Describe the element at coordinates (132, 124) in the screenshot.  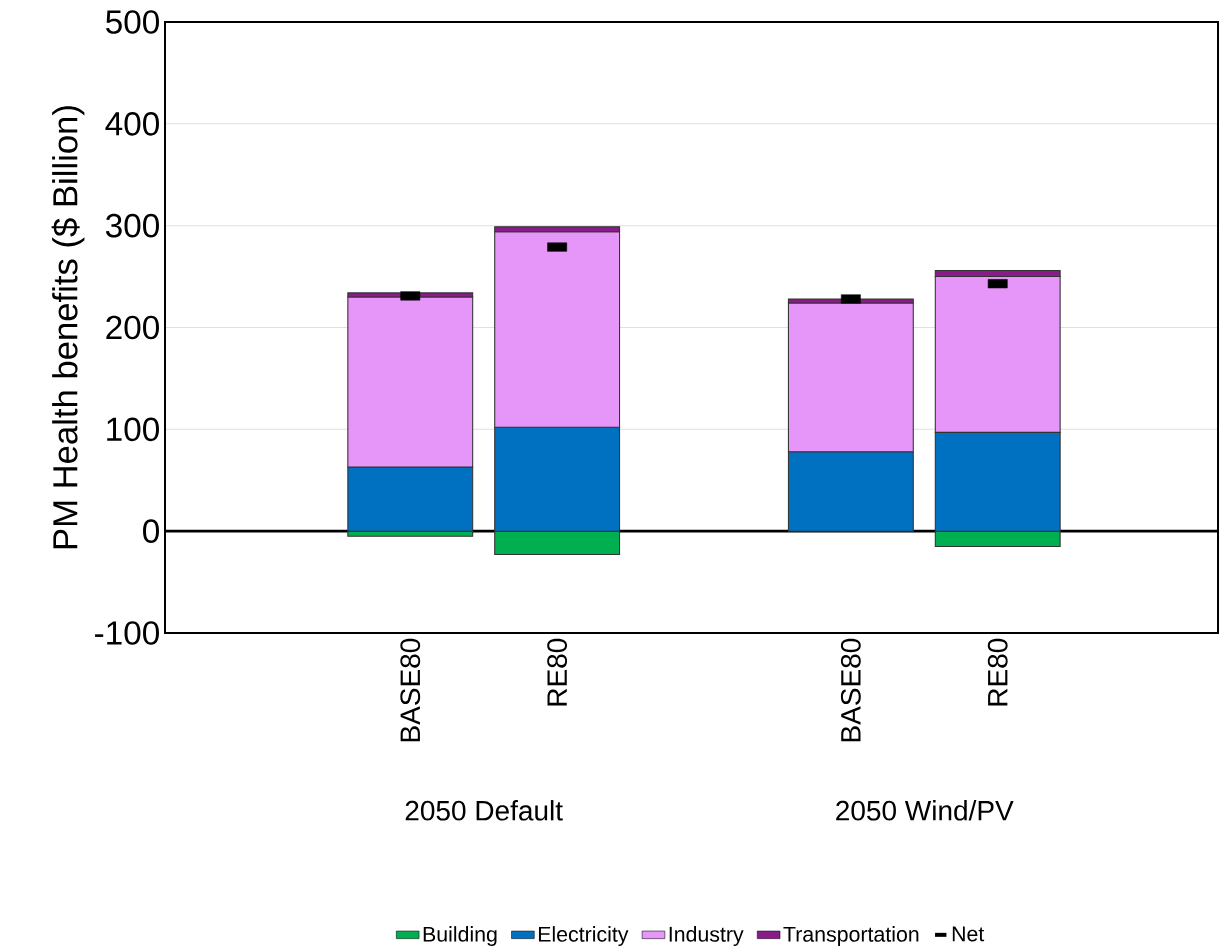
I see `y-tick-label: 400` at that location.